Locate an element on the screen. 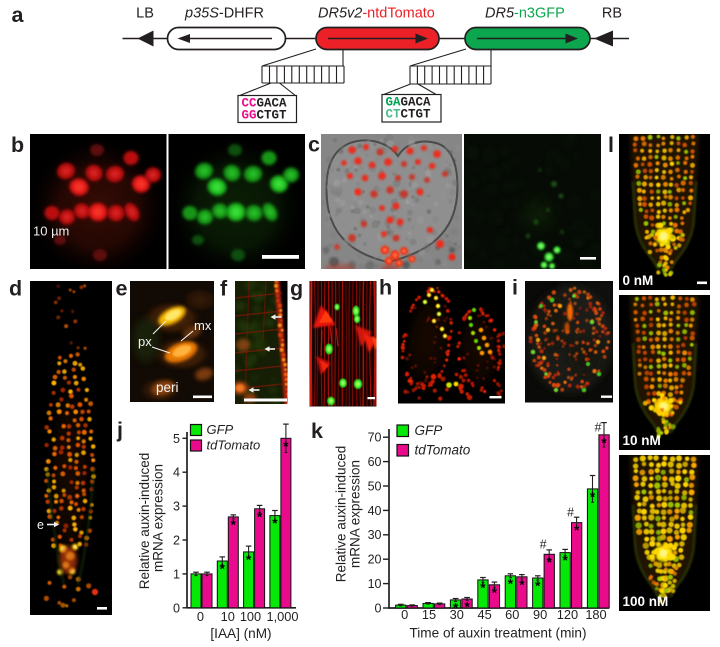 Image resolution: width=720 pixels, height=647 pixels. svg-text: 15 is located at coordinates (429, 614).